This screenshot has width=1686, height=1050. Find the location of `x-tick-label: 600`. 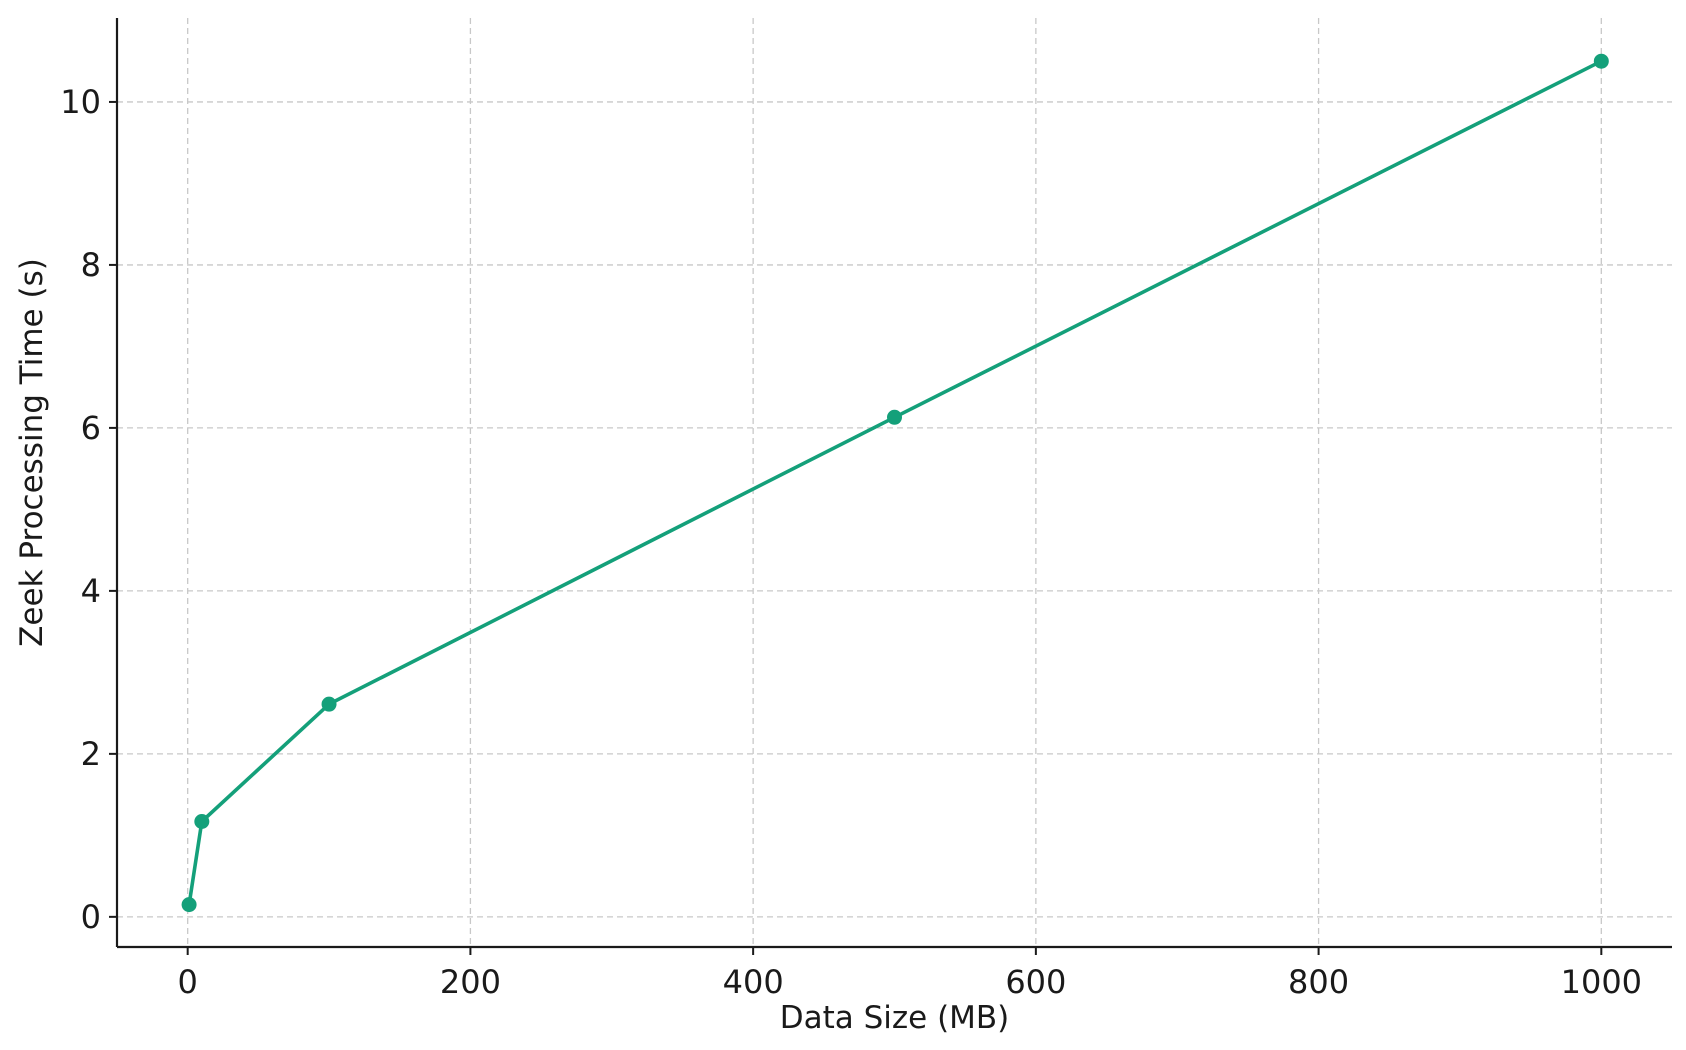

x-tick-label: 600 is located at coordinates (1035, 982).